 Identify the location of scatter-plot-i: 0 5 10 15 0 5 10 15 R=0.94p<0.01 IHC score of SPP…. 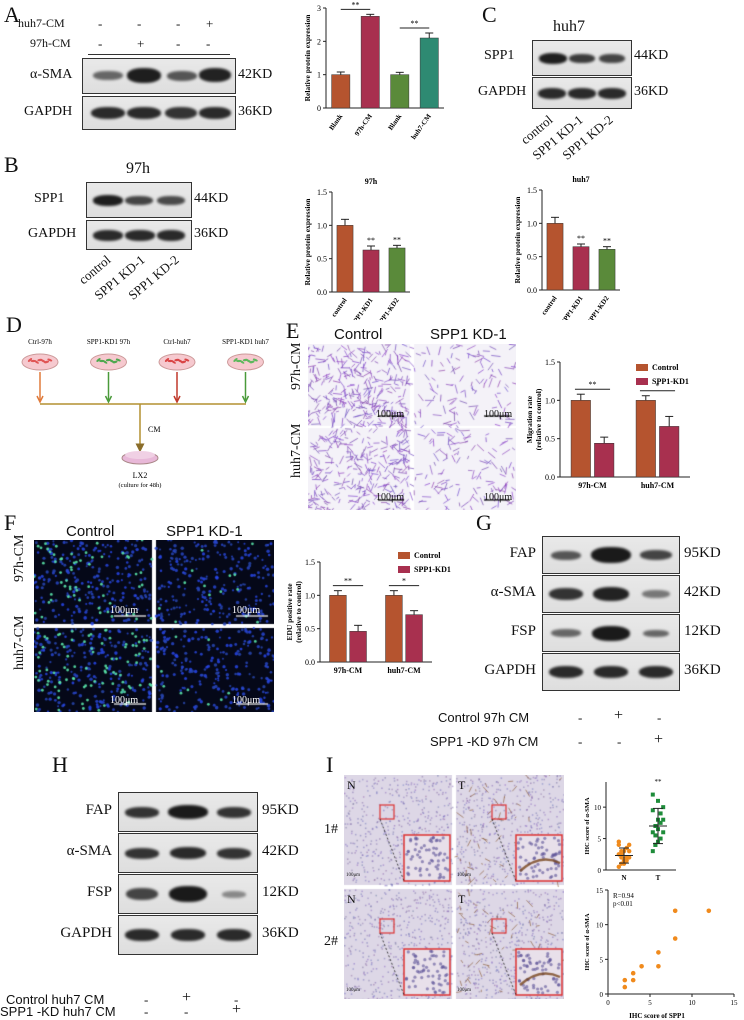
(661, 952).